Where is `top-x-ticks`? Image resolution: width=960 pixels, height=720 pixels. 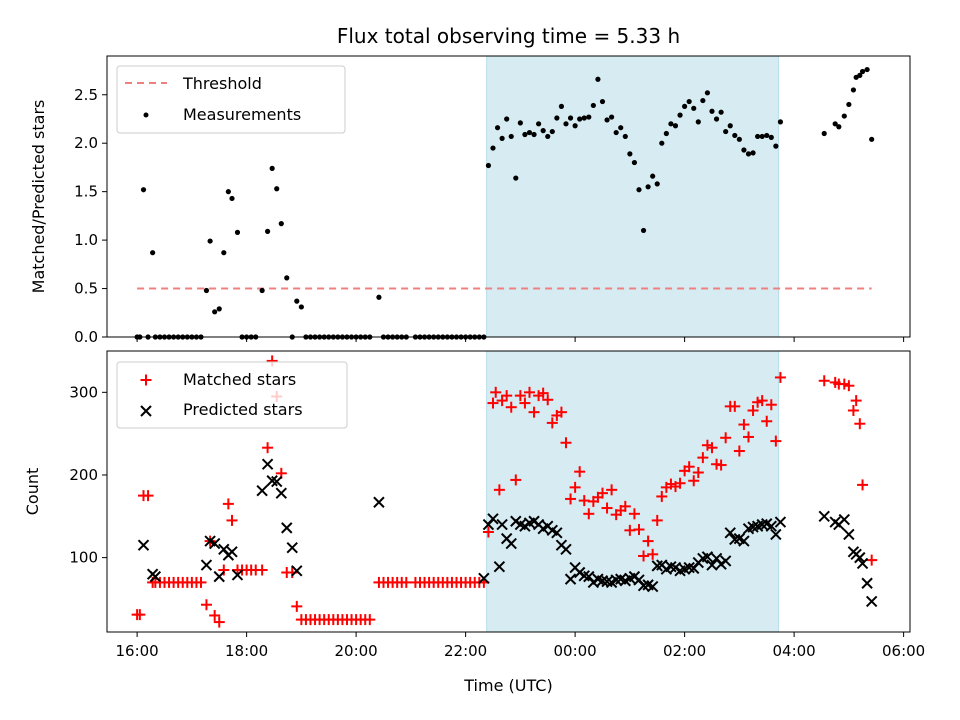 top-x-ticks is located at coordinates (520, 339).